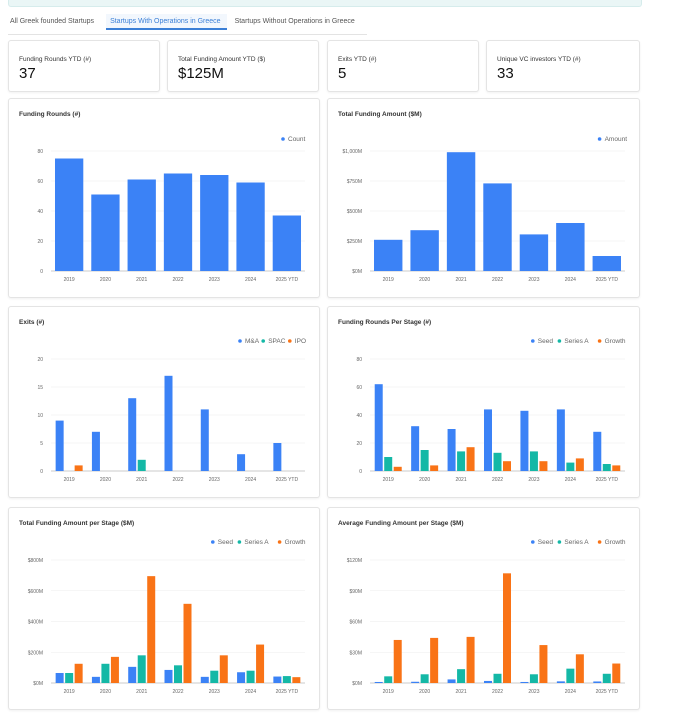 Image resolution: width=693 pixels, height=717 pixels. I want to click on y-tick-label: $60M, so click(355, 623).